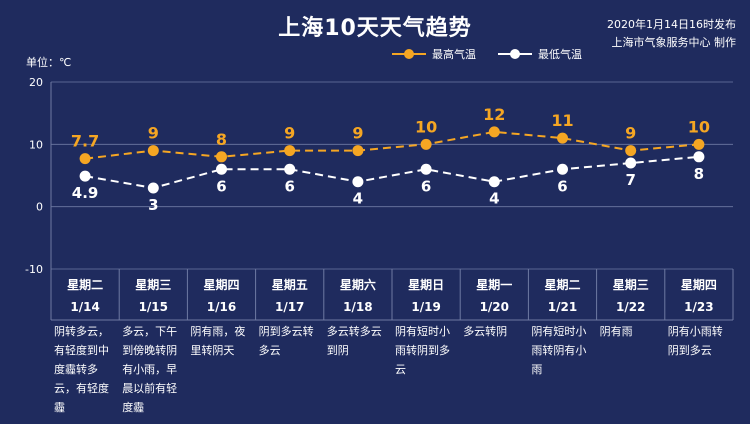 The image size is (750, 424). I want to click on legend-item-high: 最高气温, so click(434, 54).